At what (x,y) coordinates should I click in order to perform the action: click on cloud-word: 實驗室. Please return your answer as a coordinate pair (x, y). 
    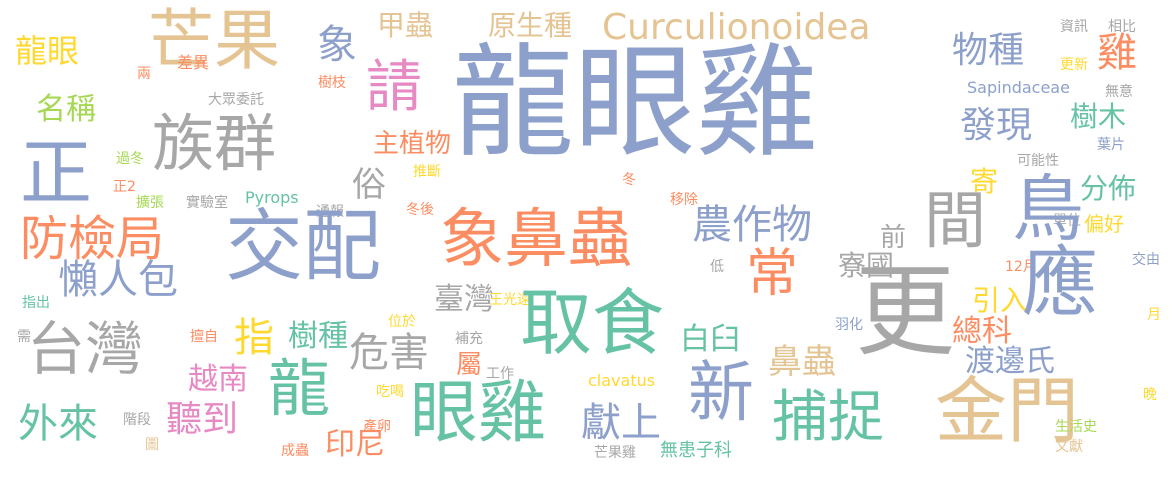
    Looking at the image, I should click on (207, 203).